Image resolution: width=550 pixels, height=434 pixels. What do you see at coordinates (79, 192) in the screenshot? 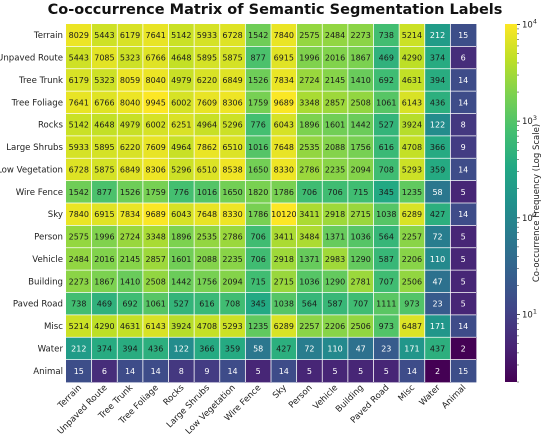
I see `cell-value-label: 1542` at bounding box center [79, 192].